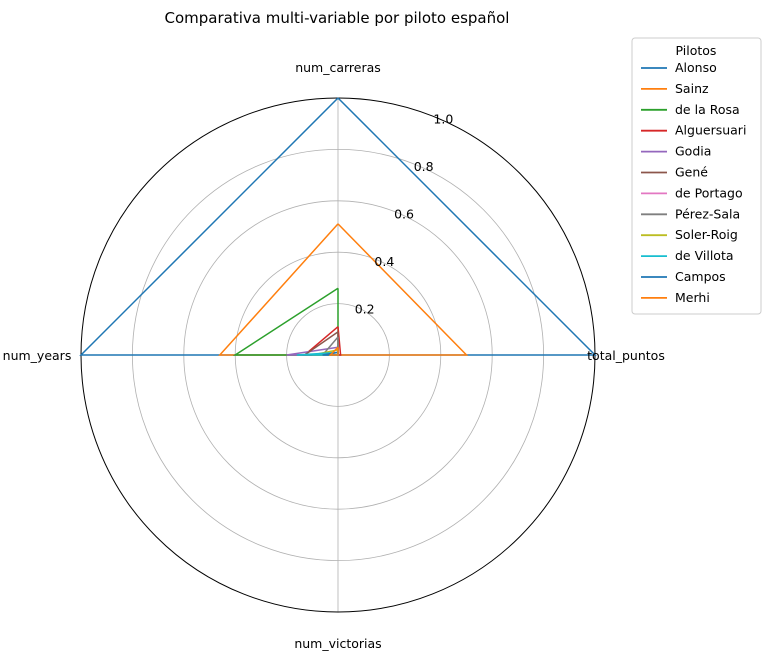 Image resolution: width=770 pixels, height=661 pixels. What do you see at coordinates (706, 234) in the screenshot?
I see `legend-entry: Soler-Roig` at bounding box center [706, 234].